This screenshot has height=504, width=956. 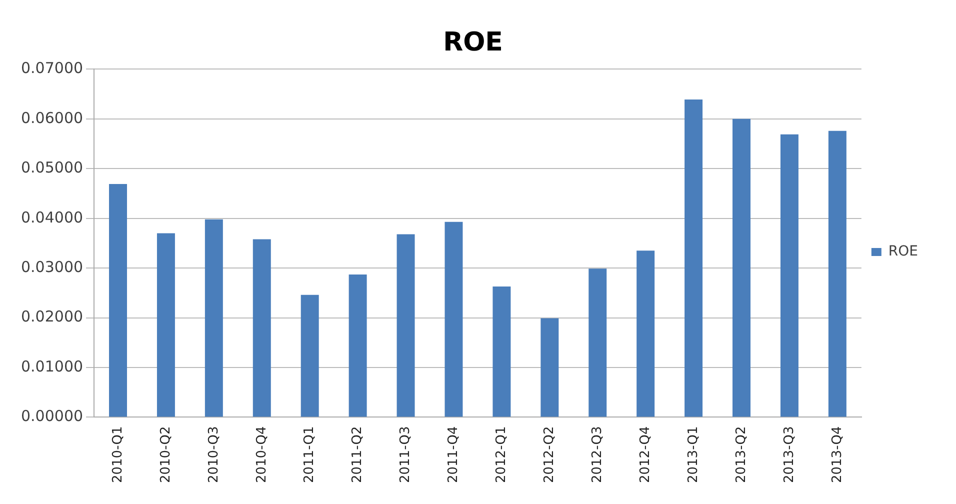 I want to click on chart-title: ROE, so click(x=473, y=42).